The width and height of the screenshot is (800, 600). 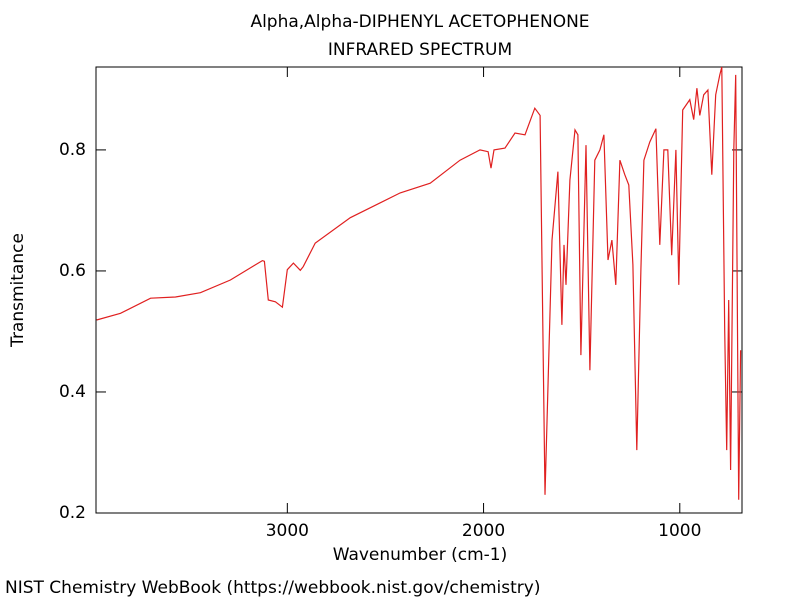 I want to click on x-tick-label: 1000, so click(x=679, y=531).